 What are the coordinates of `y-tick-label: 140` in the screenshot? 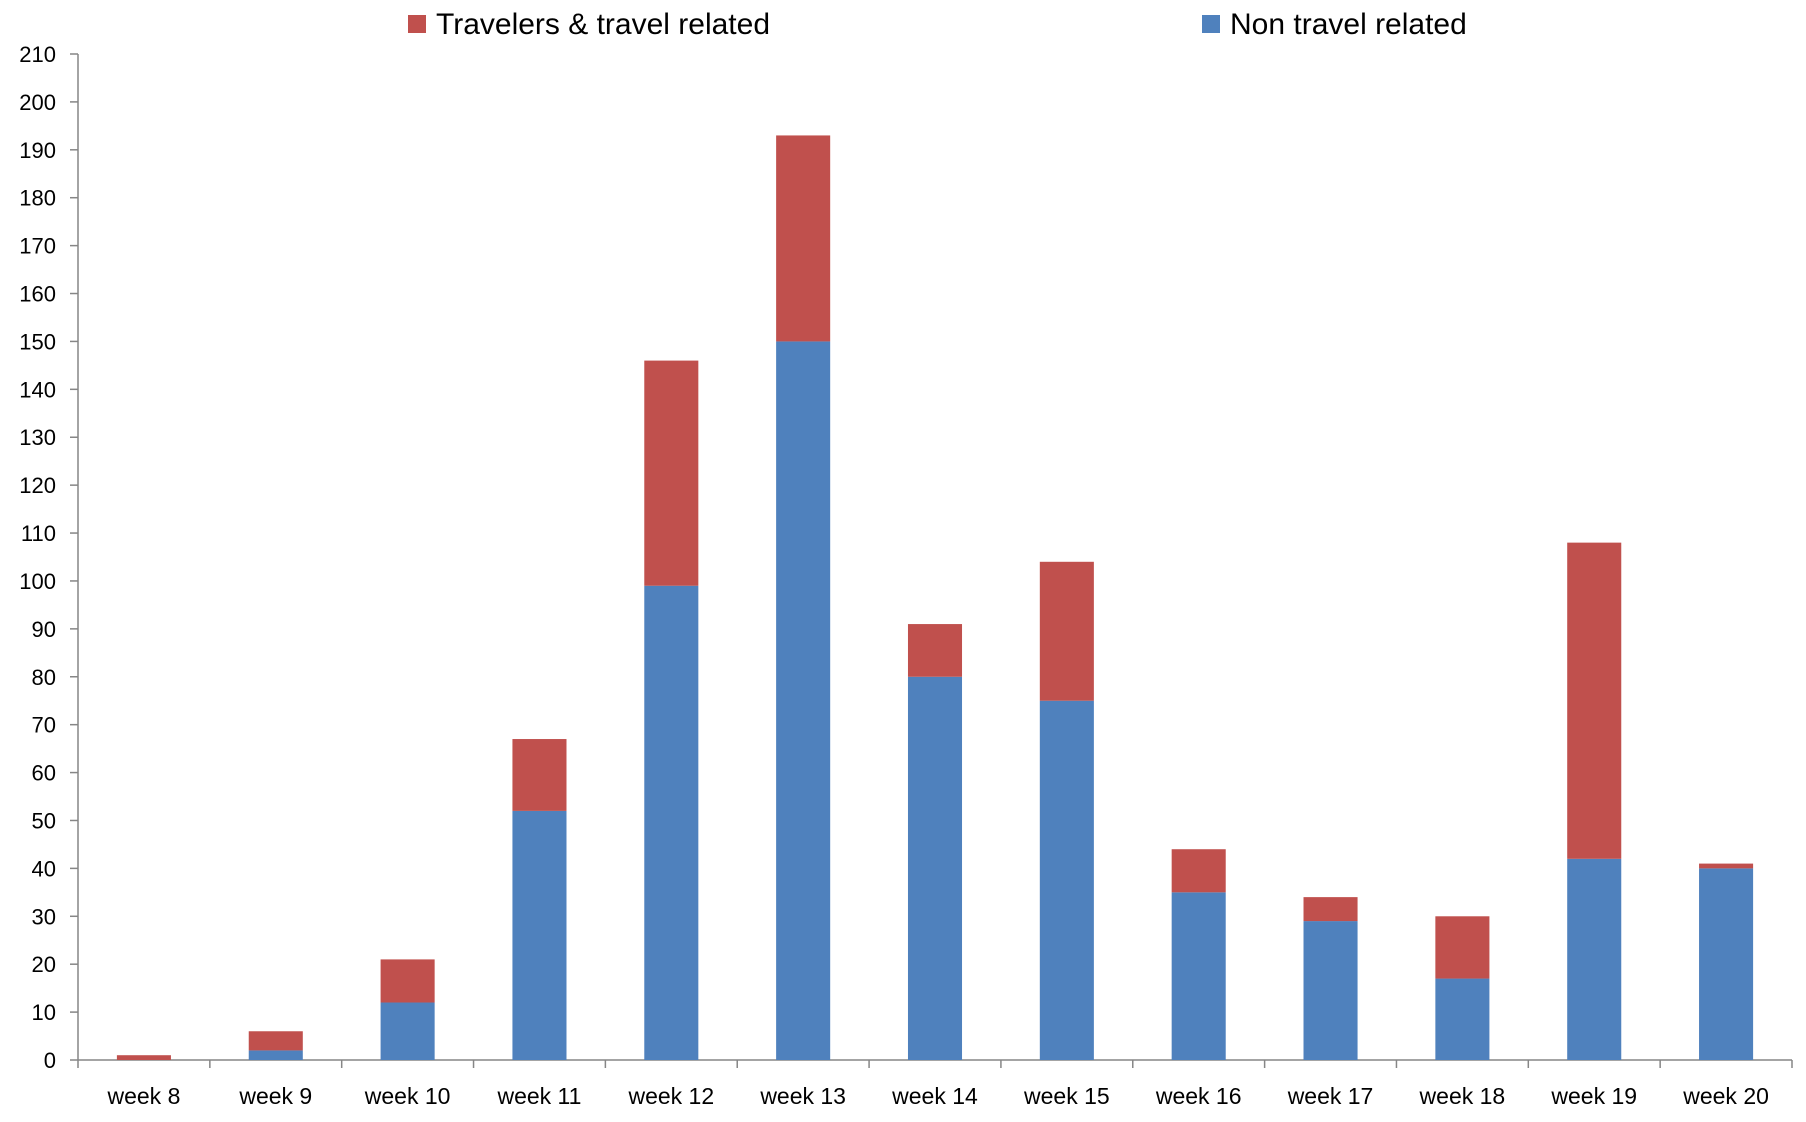 It's located at (37, 389).